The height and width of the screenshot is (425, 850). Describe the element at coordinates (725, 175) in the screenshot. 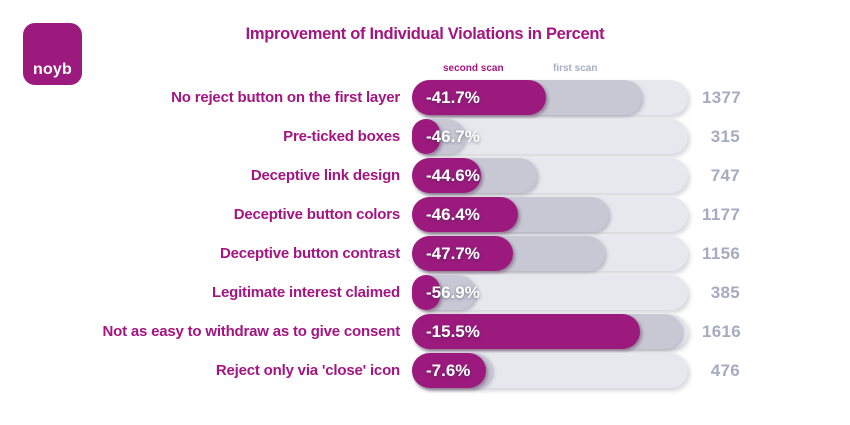

I see `first-scan-count: 747` at that location.